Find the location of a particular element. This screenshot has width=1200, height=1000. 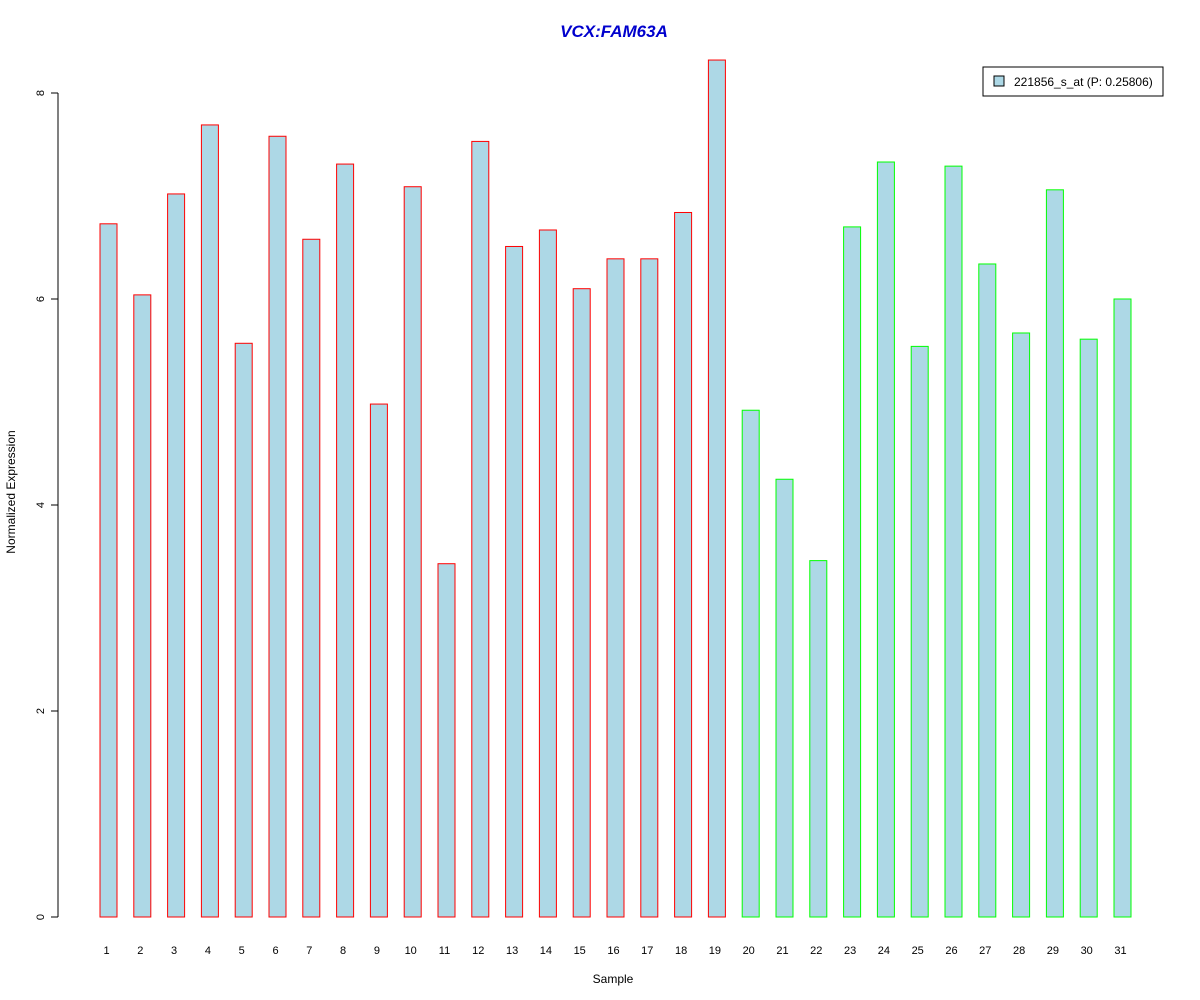

x-tick-label: 9 is located at coordinates (377, 951).